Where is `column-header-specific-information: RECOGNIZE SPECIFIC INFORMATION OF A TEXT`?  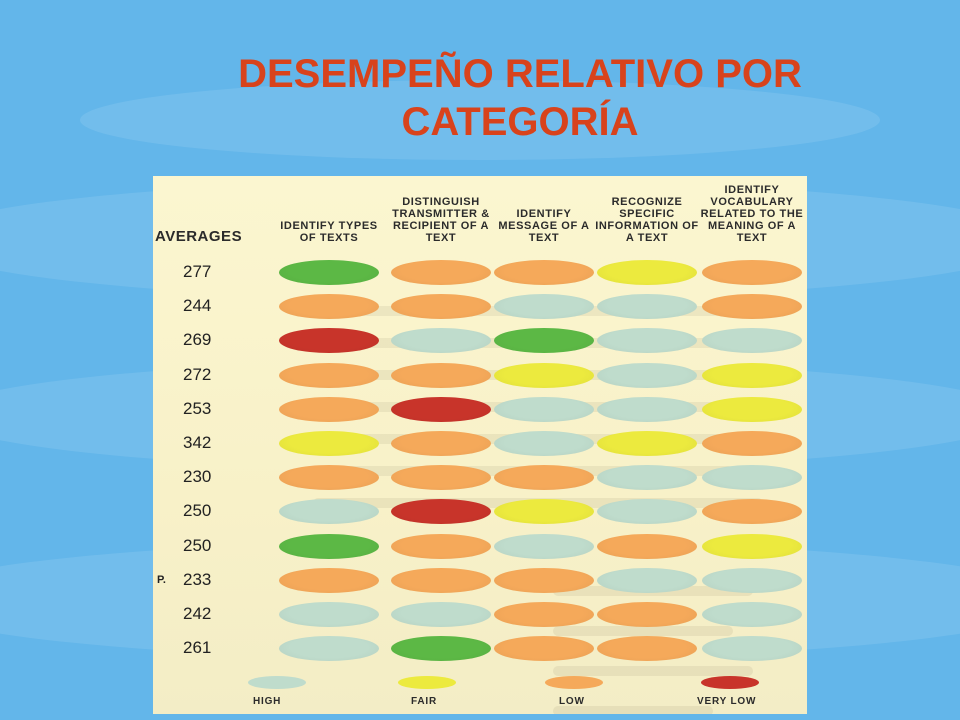
column-header-specific-information: RECOGNIZE SPECIFIC INFORMATION OF A TEXT is located at coordinates (647, 220).